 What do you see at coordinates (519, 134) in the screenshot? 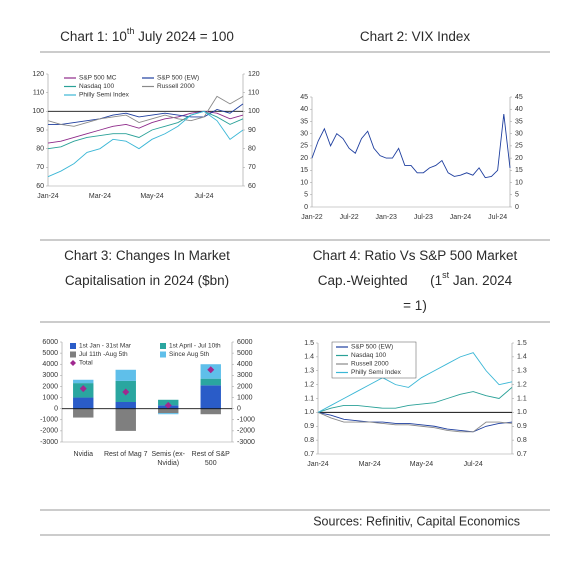
I see `y2-tick-label: 30` at bounding box center [519, 134].